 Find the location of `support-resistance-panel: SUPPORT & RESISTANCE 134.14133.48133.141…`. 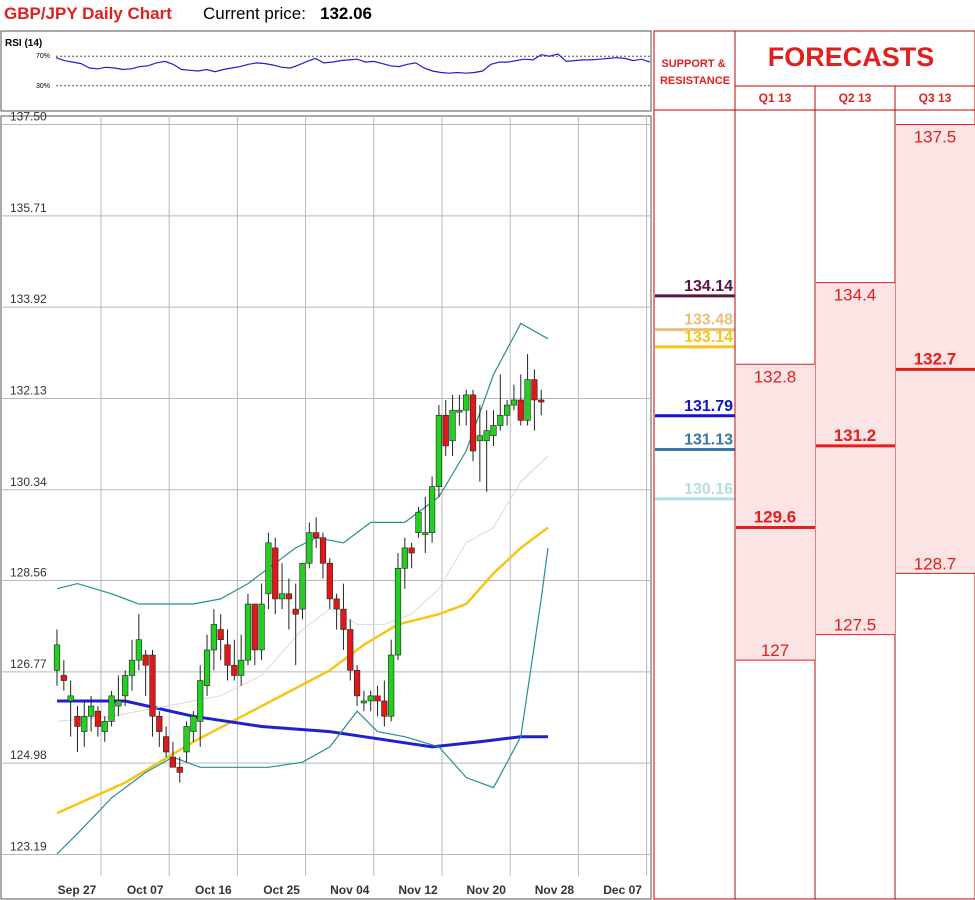

support-resistance-panel: SUPPORT & RESISTANCE 134.14133.48133.141… is located at coordinates (694, 465).